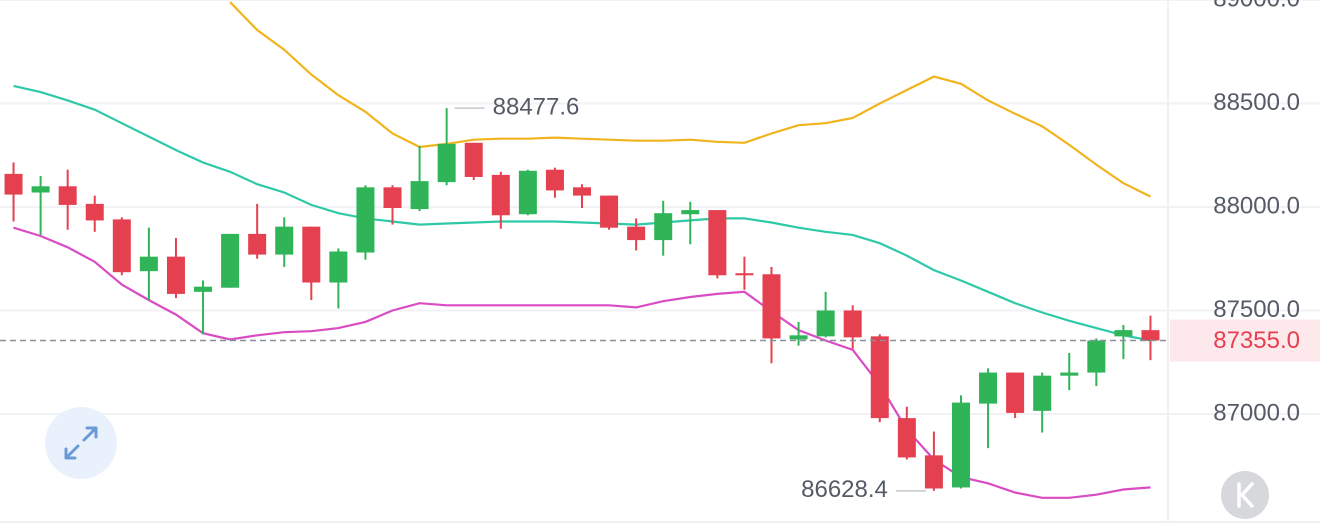  I want to click on y-tick-label: 88000.0, so click(1256, 205).